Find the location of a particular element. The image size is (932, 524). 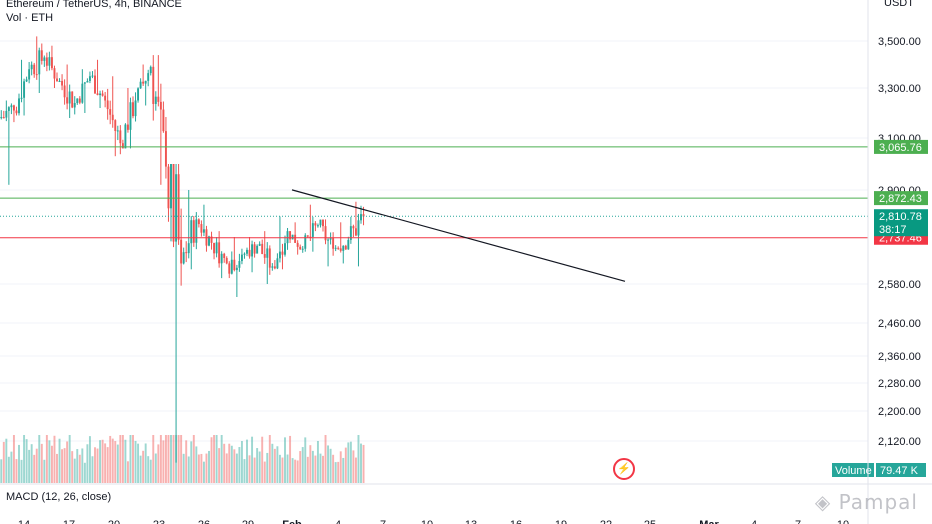

x-tick-label: 23 is located at coordinates (159, 521).